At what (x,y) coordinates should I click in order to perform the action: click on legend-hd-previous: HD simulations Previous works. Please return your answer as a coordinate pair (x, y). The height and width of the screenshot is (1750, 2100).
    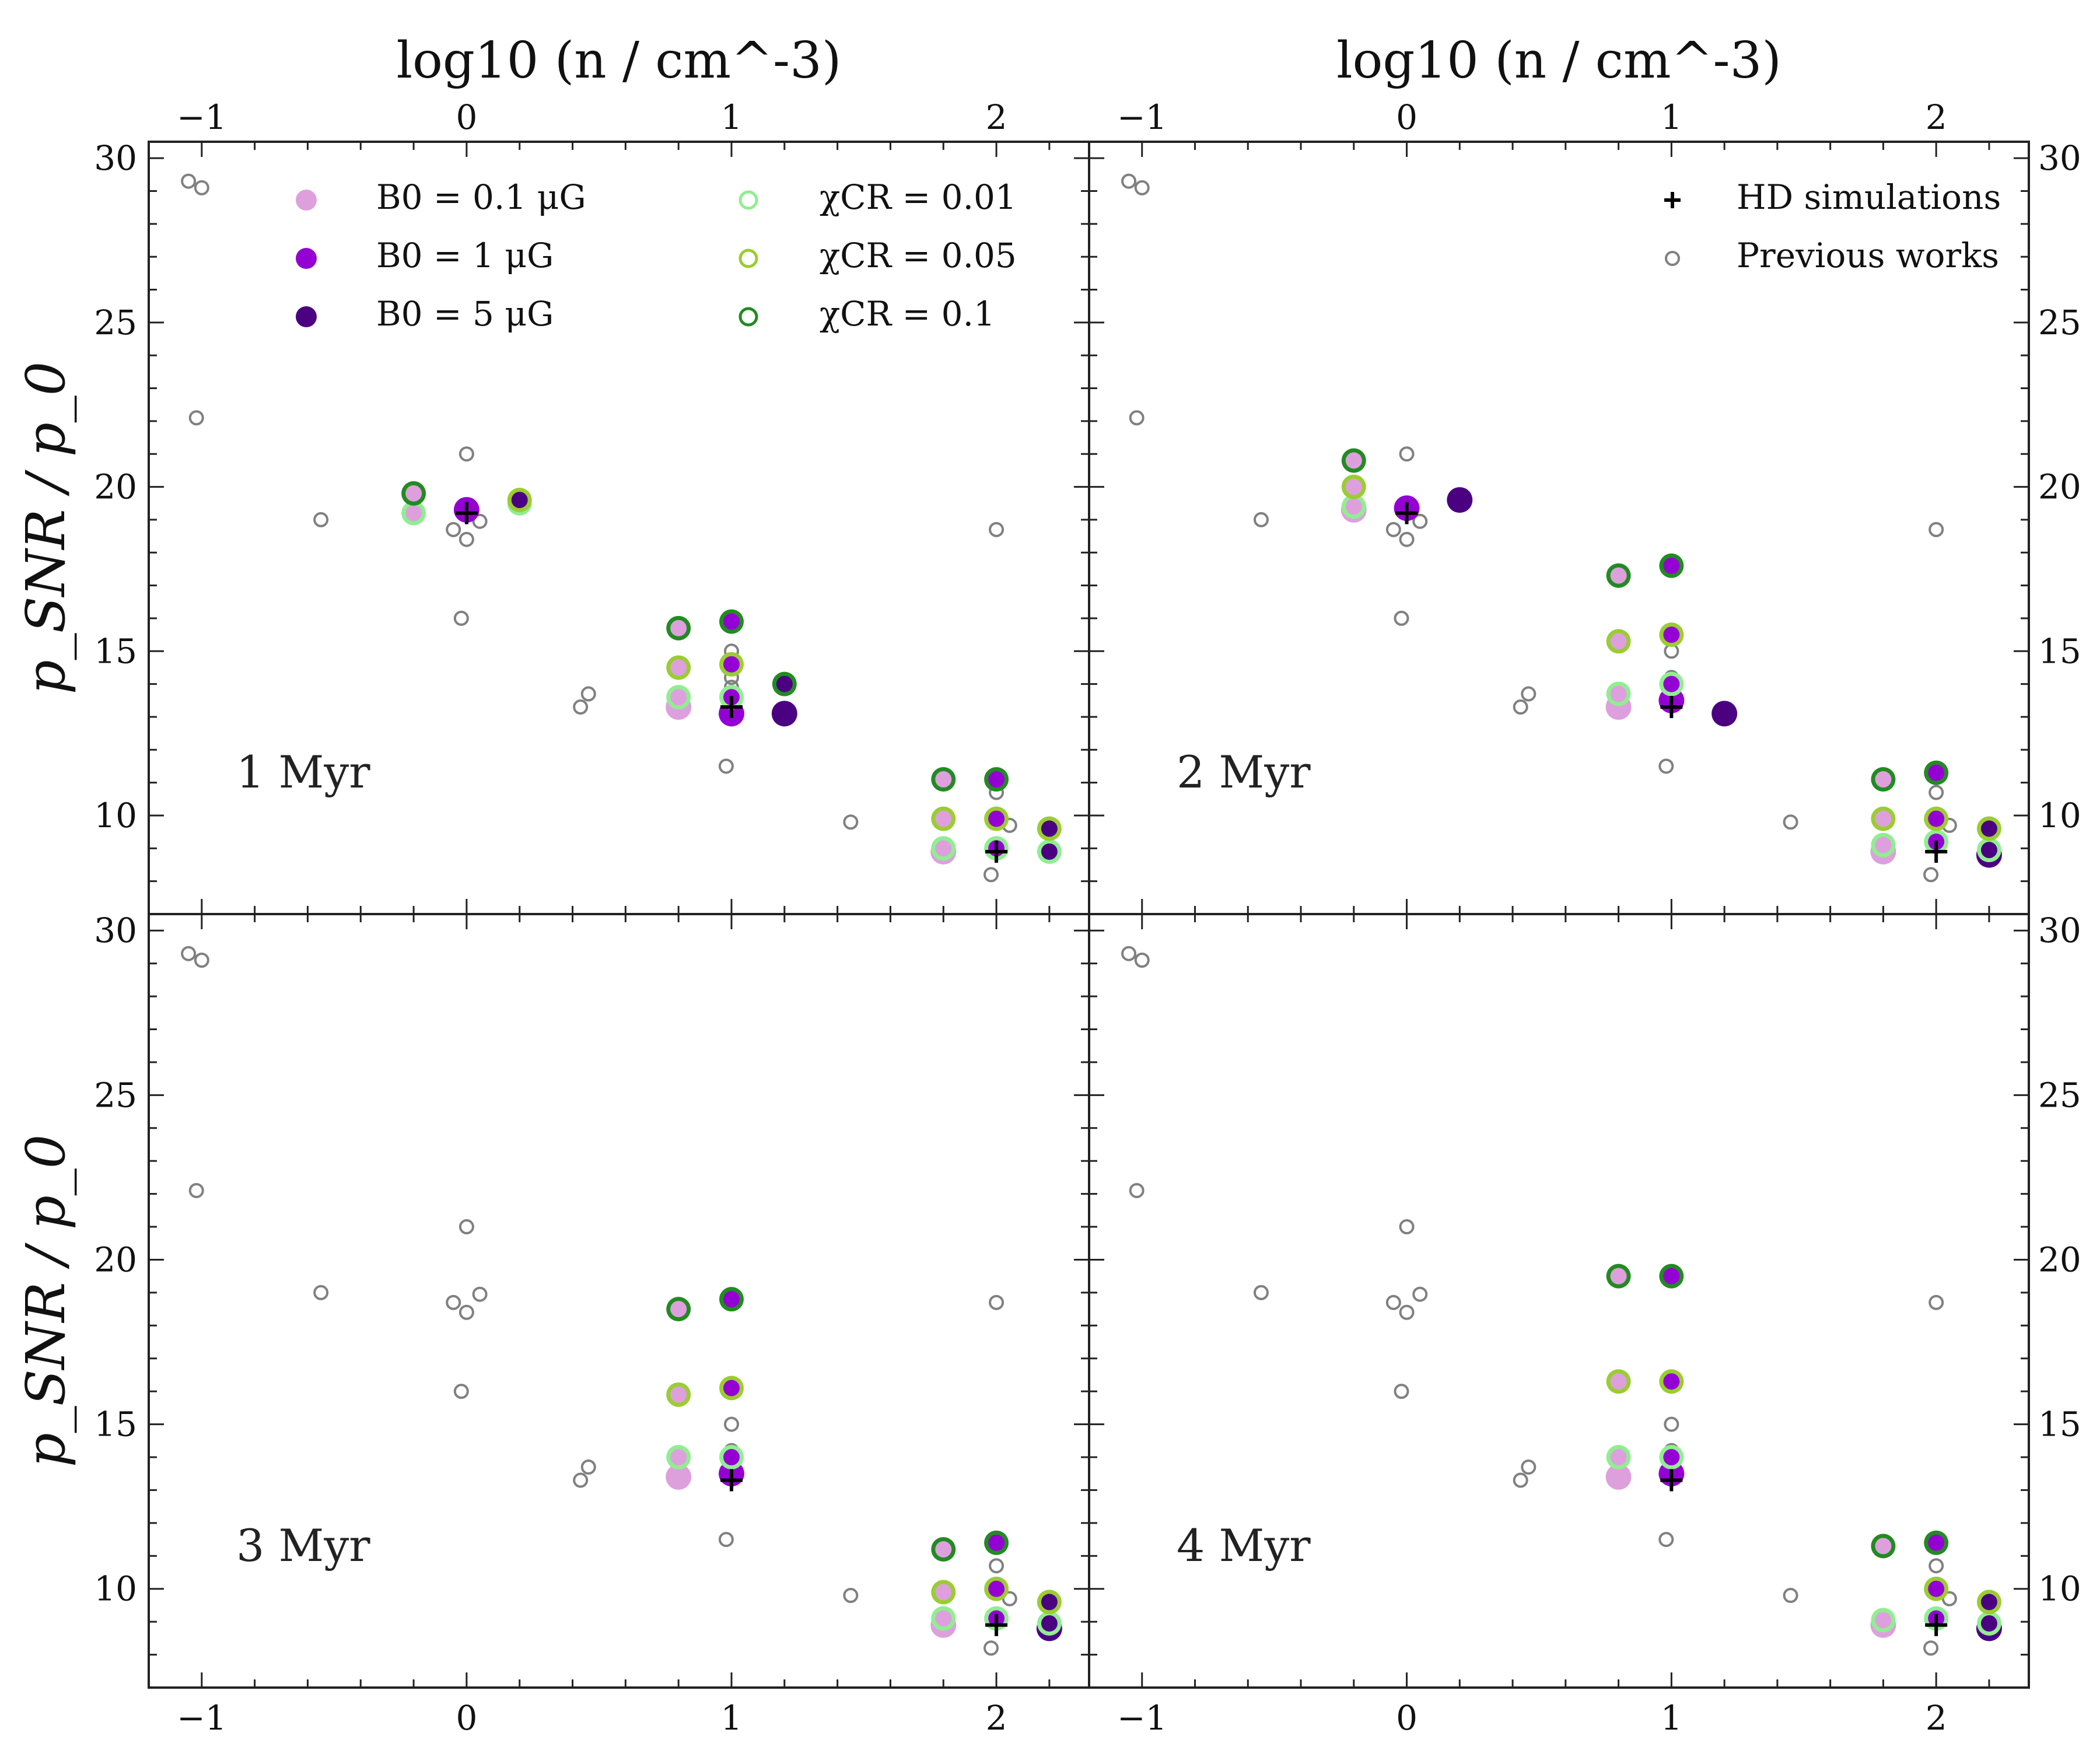
    Looking at the image, I should click on (1832, 226).